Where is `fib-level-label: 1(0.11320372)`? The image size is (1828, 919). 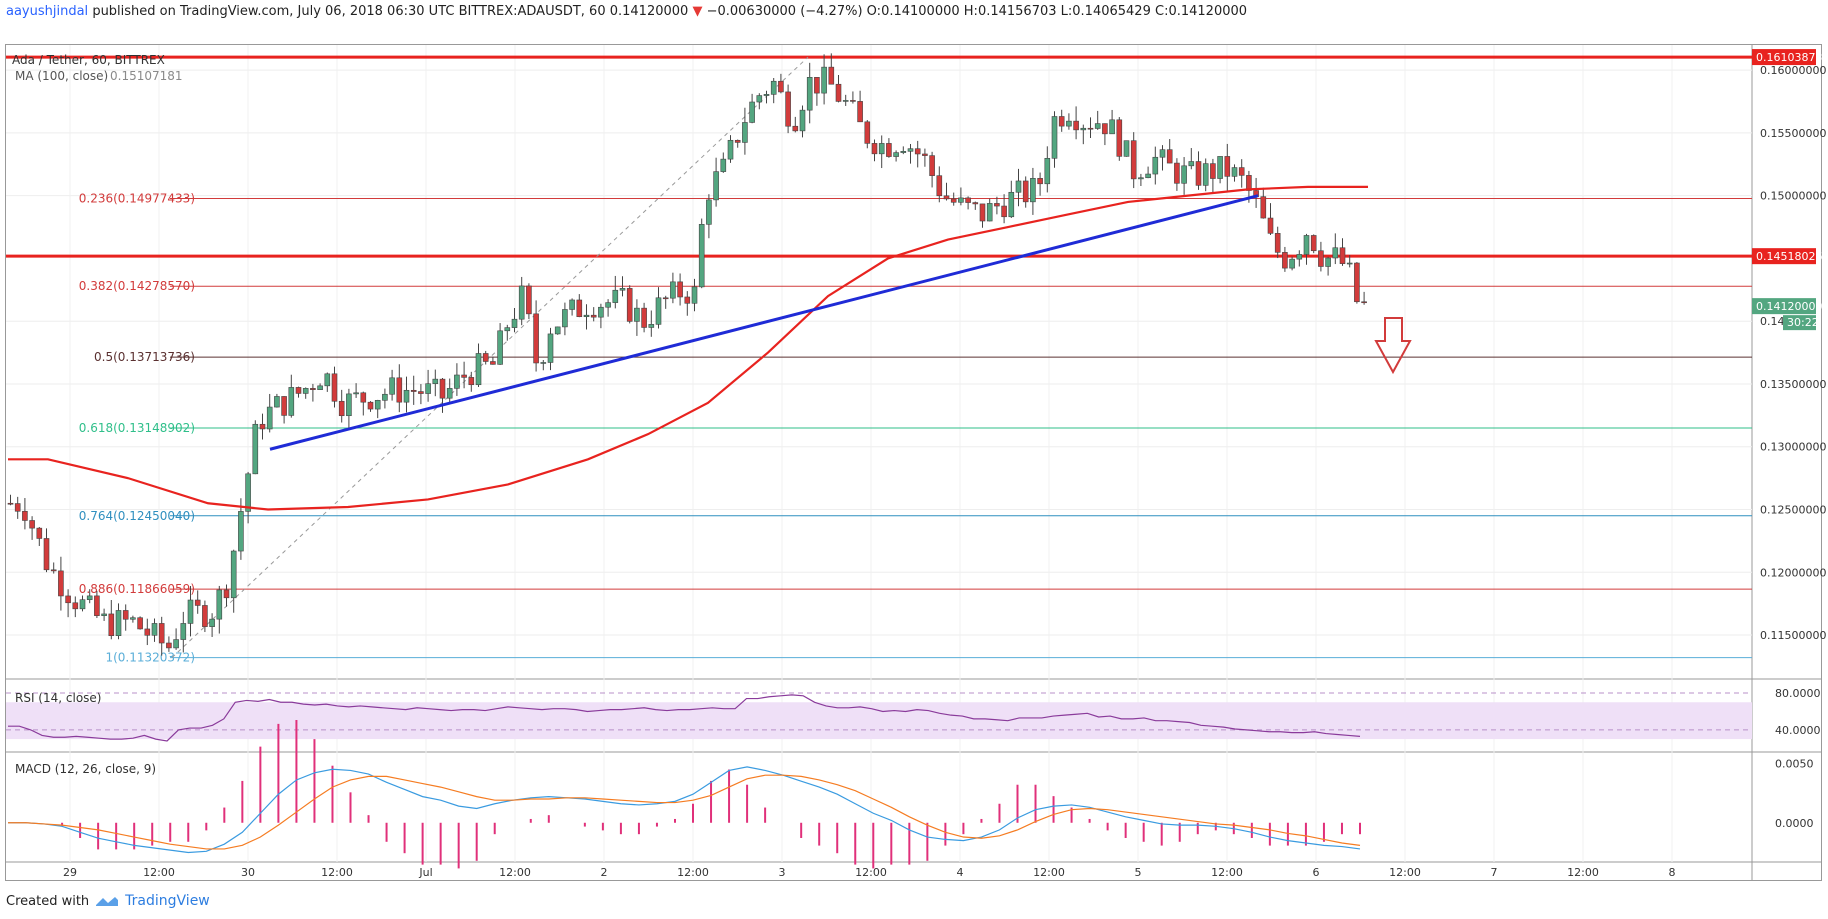
fib-level-label: 1(0.11320372) is located at coordinates (150, 658).